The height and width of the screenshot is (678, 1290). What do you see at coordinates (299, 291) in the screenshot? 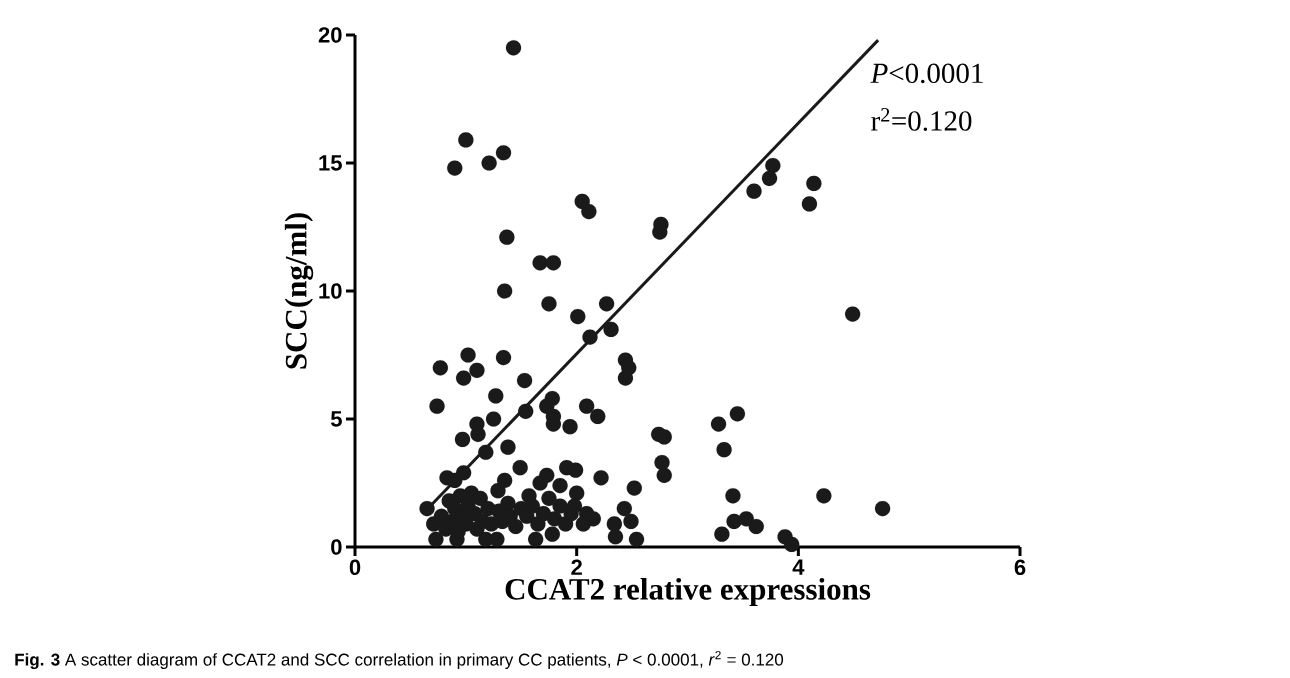
I see `y-axis-title: SCC(ng/ml)` at bounding box center [299, 291].